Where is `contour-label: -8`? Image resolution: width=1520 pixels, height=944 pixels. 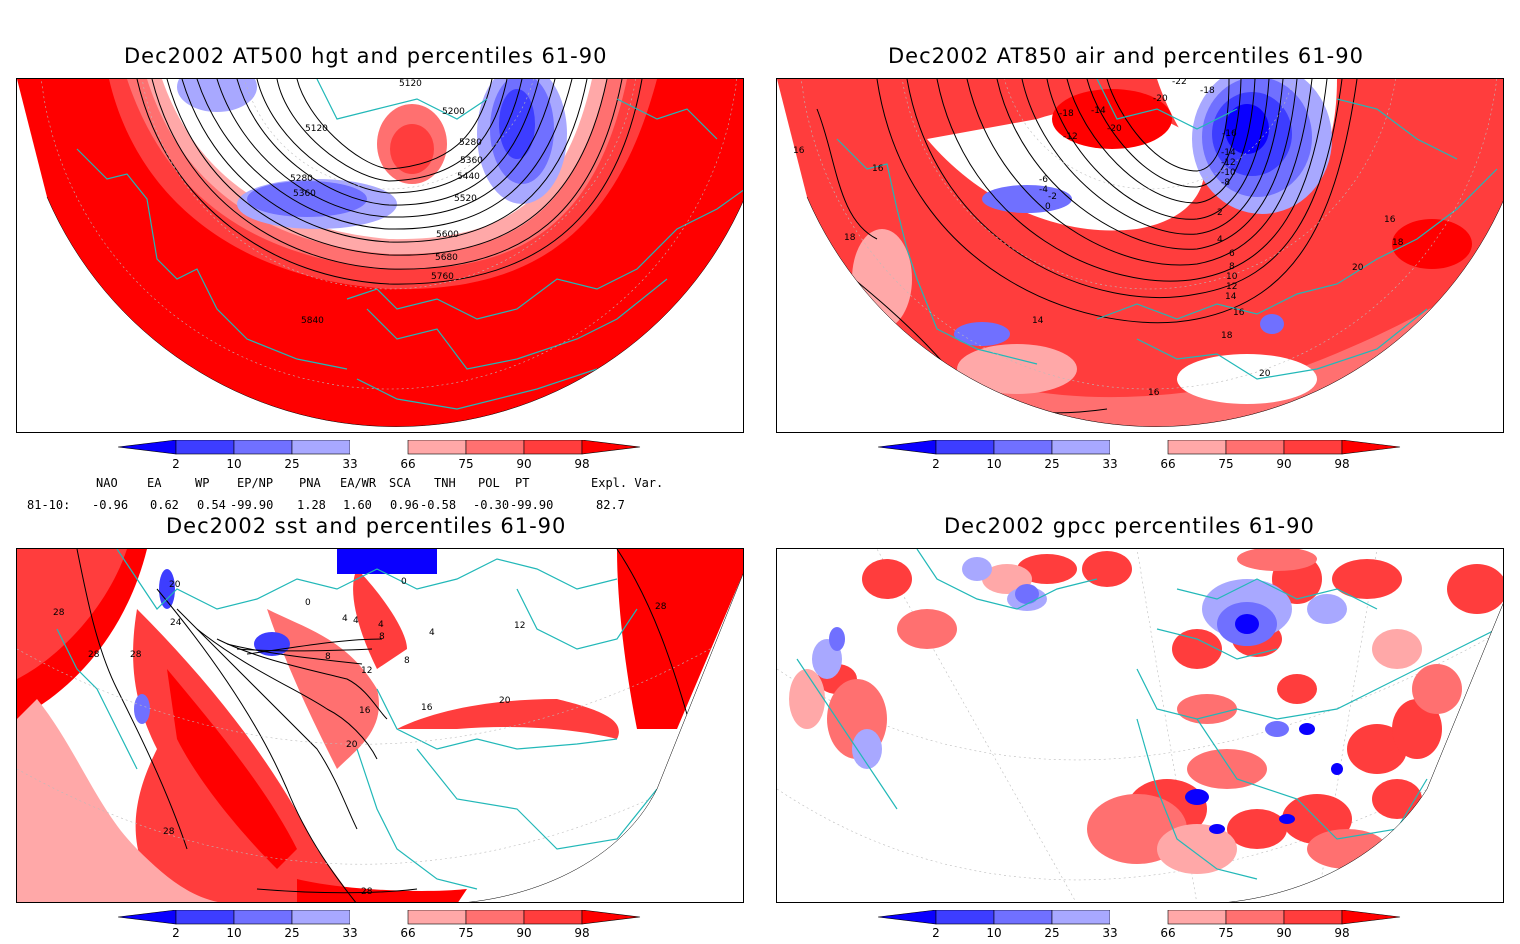 contour-label: -8 is located at coordinates (1225, 183).